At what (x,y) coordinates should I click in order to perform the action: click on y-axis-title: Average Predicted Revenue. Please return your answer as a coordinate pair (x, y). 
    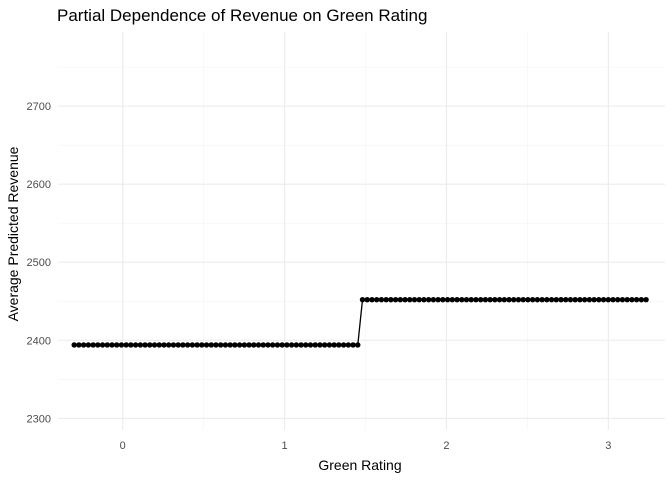
    Looking at the image, I should click on (13, 233).